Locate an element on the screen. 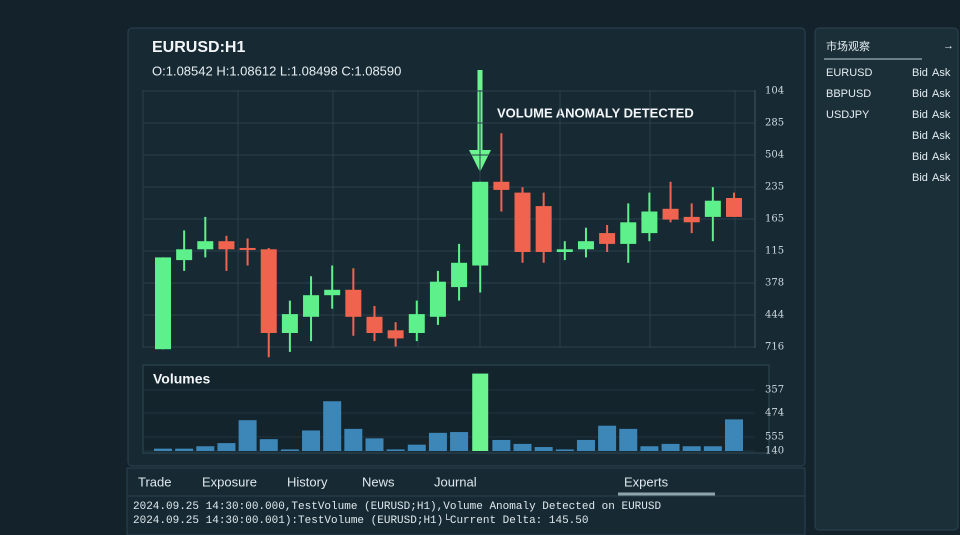  annotation: VOLUME ANOMALY DETECTED is located at coordinates (595, 112).